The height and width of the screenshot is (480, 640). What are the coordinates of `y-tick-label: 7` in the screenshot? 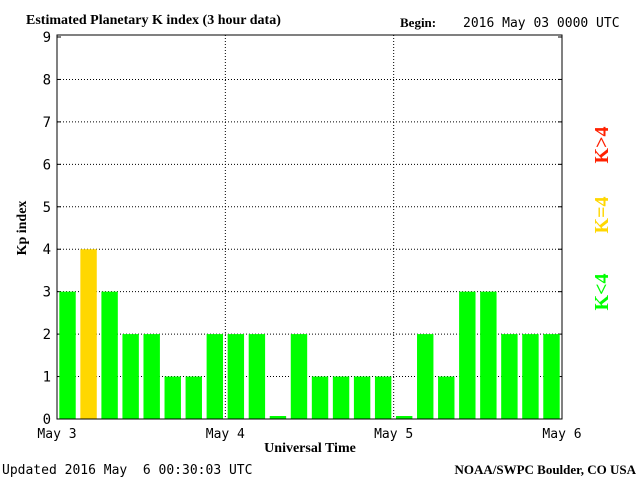 It's located at (47, 123).